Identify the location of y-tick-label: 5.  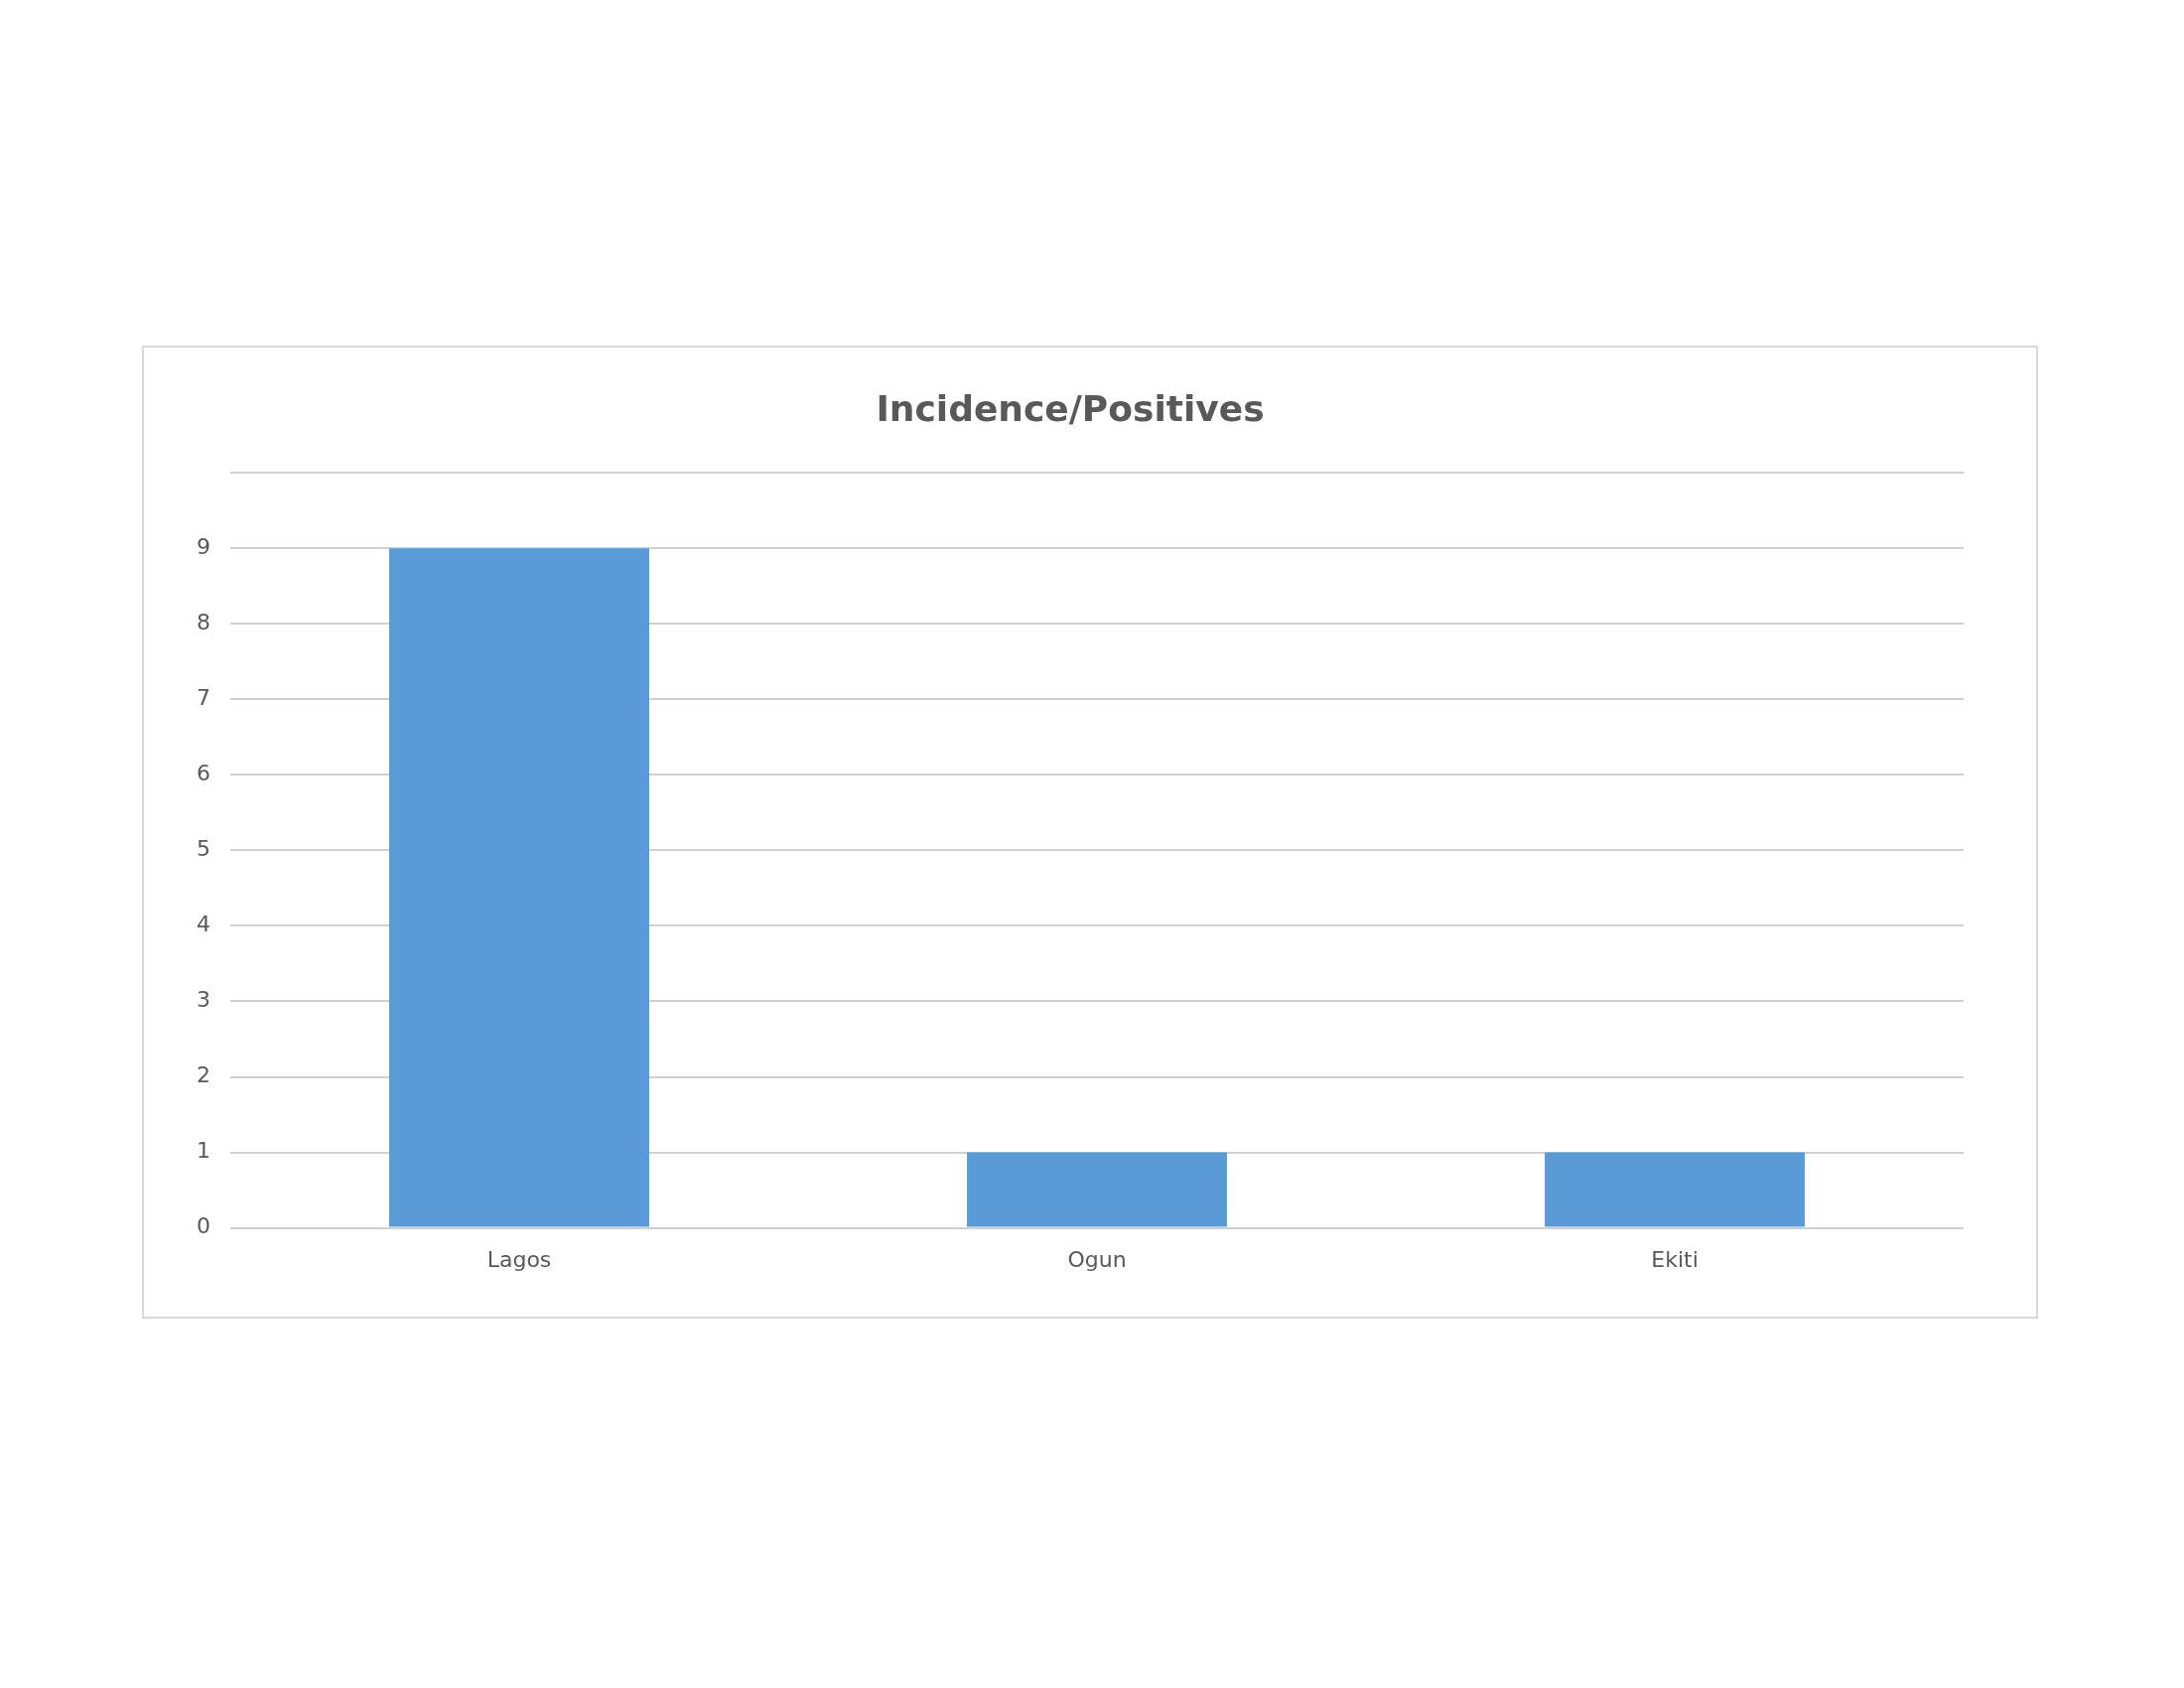
(203, 849).